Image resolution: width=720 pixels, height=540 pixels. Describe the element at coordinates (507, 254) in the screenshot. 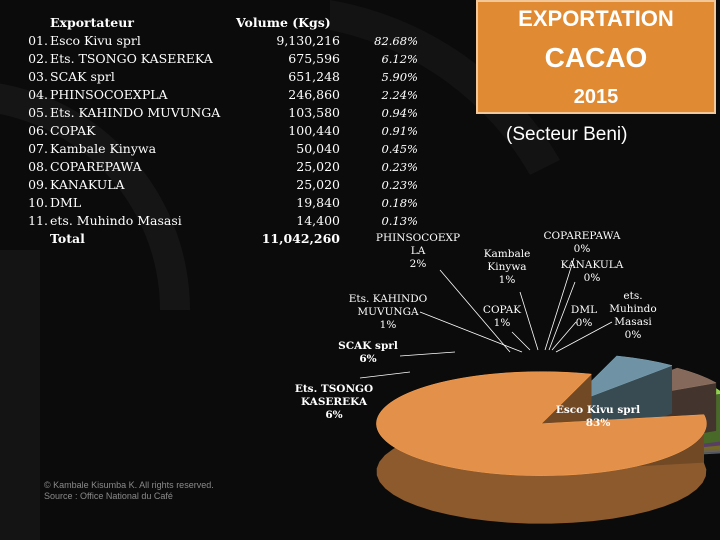

I see `slice-label-line: Kambale` at that location.